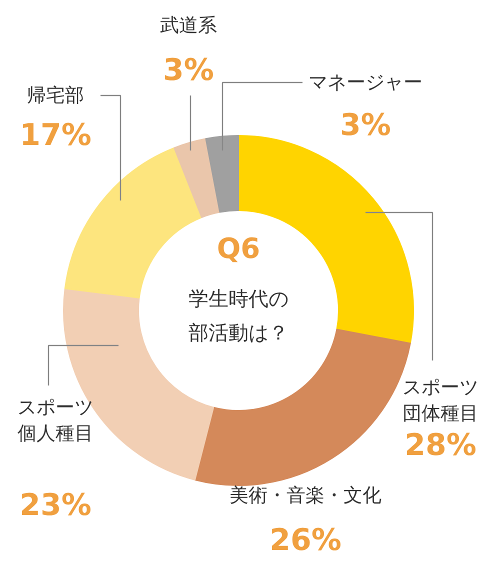 This screenshot has width=500, height=568. Describe the element at coordinates (188, 25) in the screenshot. I see `slice-label: 武道系` at that location.